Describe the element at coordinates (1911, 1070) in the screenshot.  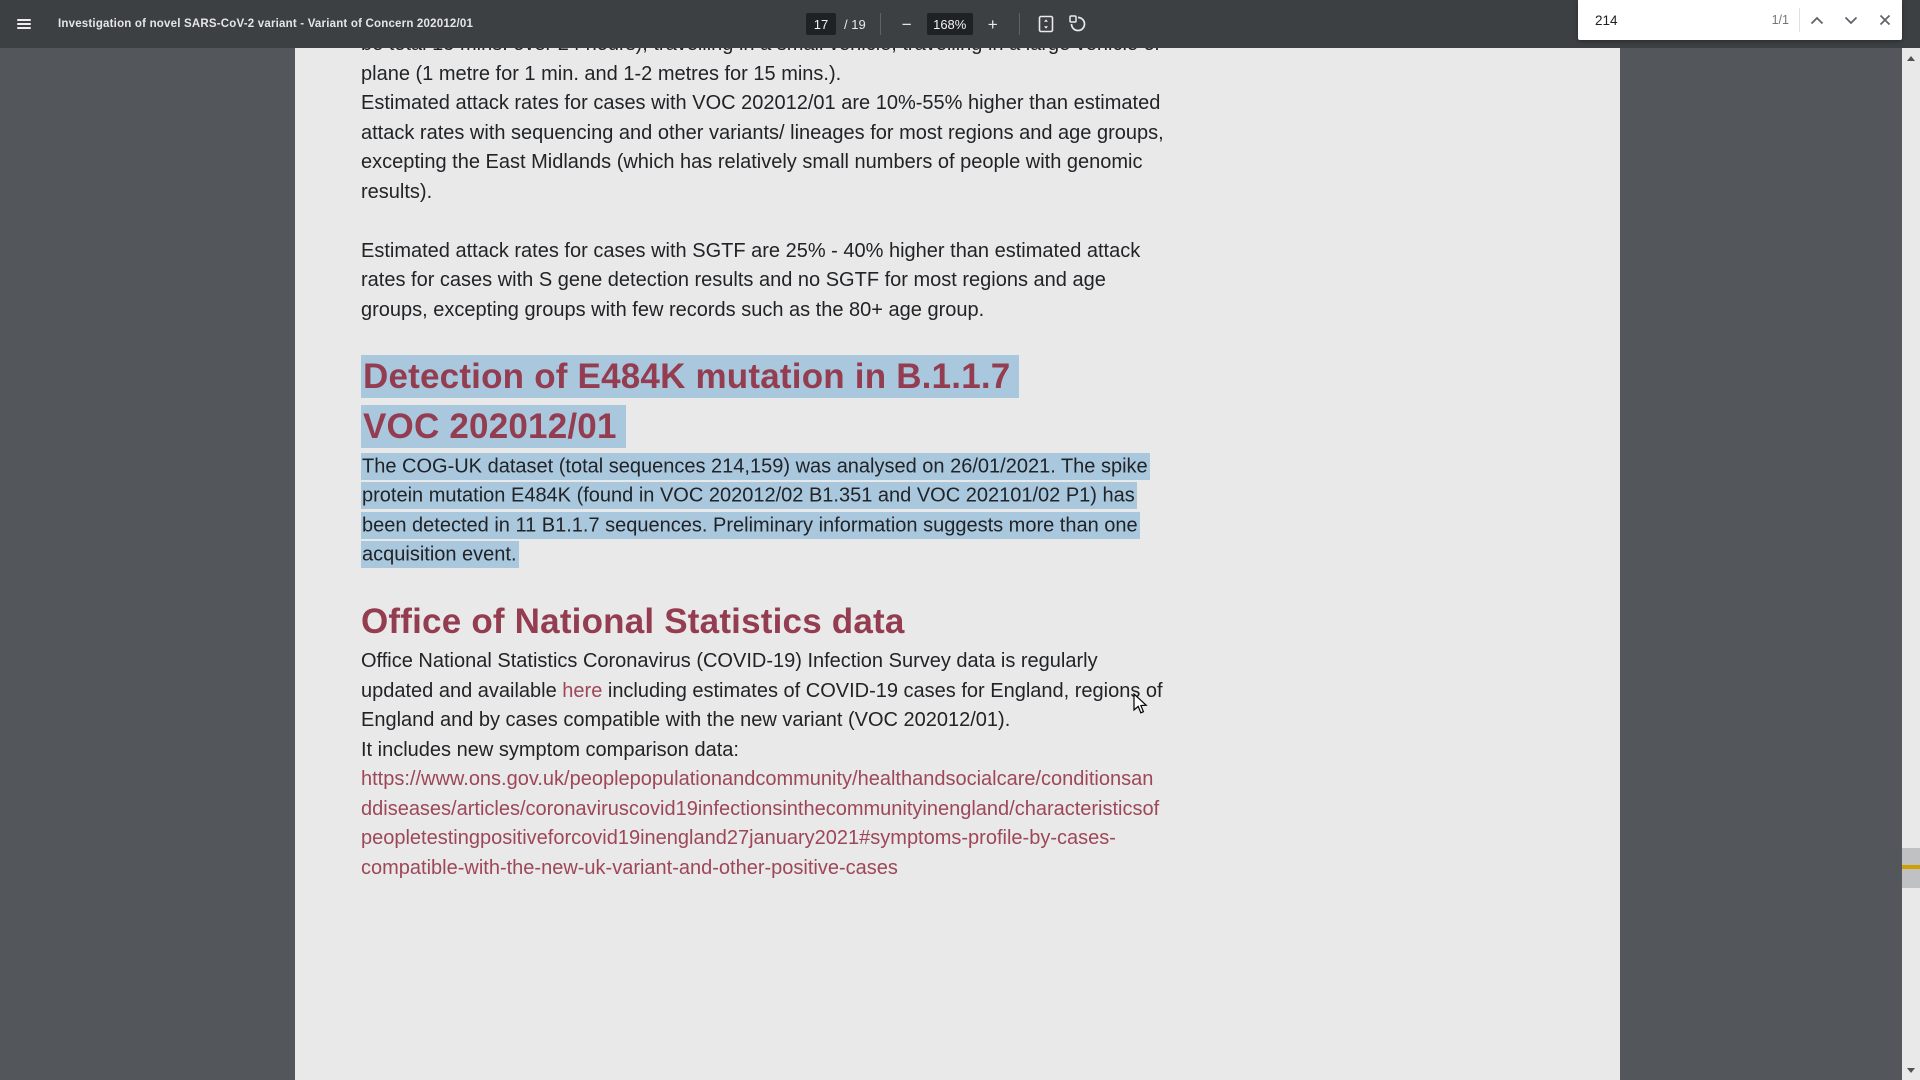
I see `scrollbar-down-arrow` at that location.